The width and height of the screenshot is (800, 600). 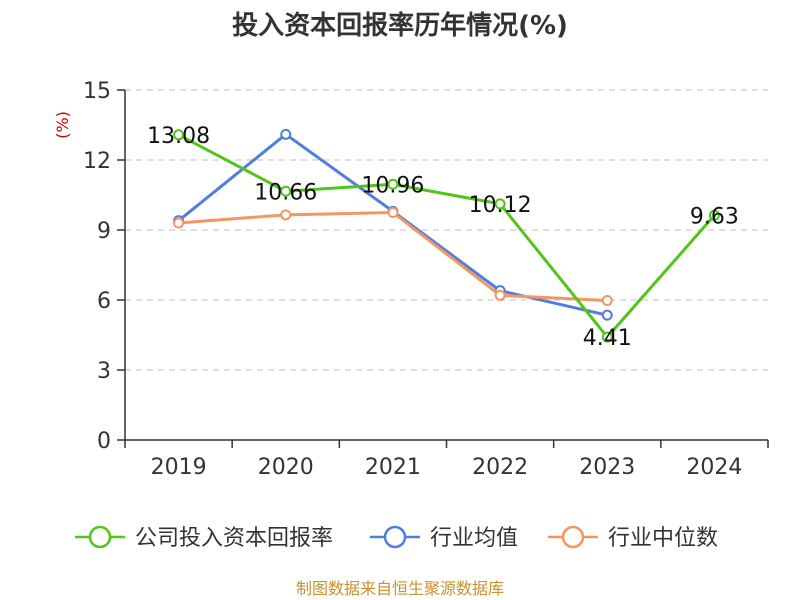 I want to click on data-label: 10.66, so click(x=285, y=192).